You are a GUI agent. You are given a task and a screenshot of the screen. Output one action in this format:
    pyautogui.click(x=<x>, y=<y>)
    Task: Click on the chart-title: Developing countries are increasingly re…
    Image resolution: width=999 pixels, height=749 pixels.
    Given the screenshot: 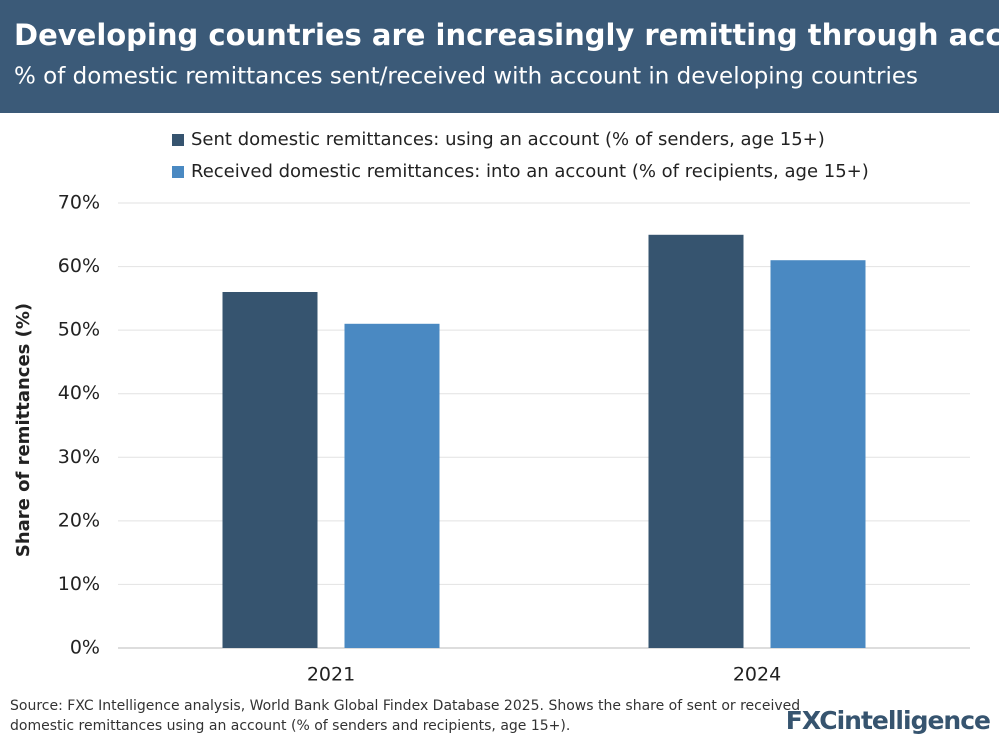 What is the action you would take?
    pyautogui.click(x=506, y=35)
    